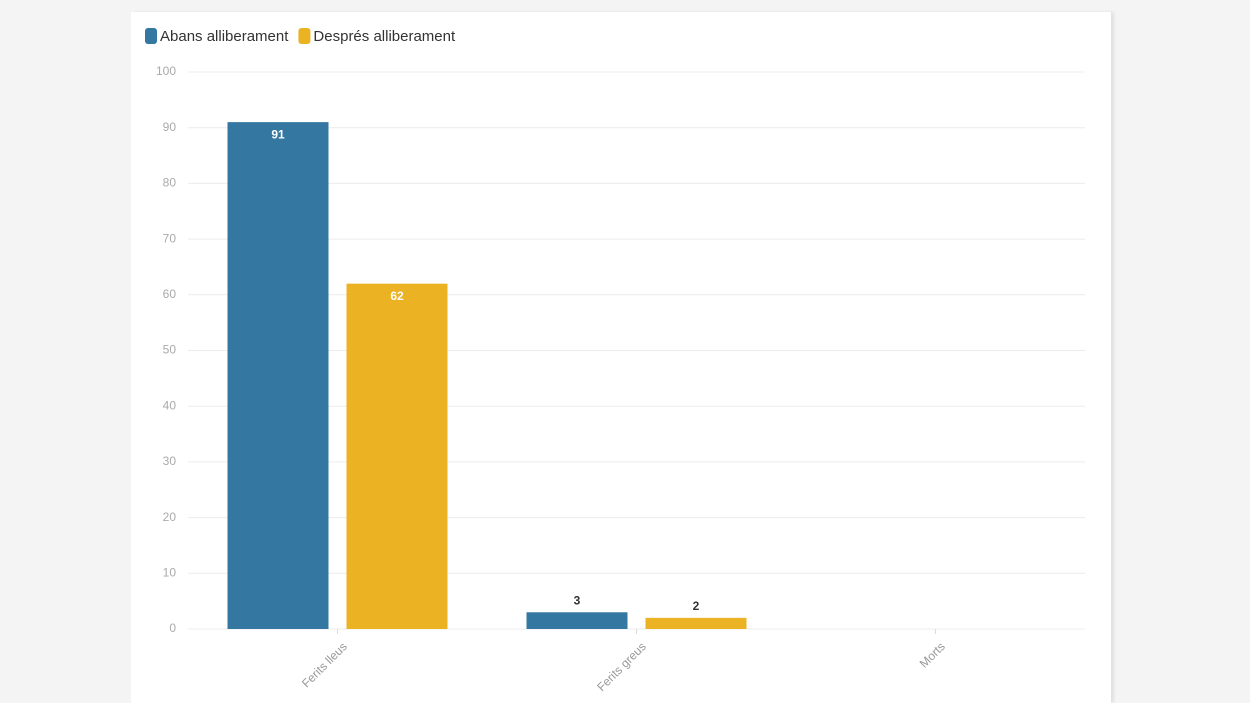  I want to click on y-tick-label: 100, so click(166, 71).